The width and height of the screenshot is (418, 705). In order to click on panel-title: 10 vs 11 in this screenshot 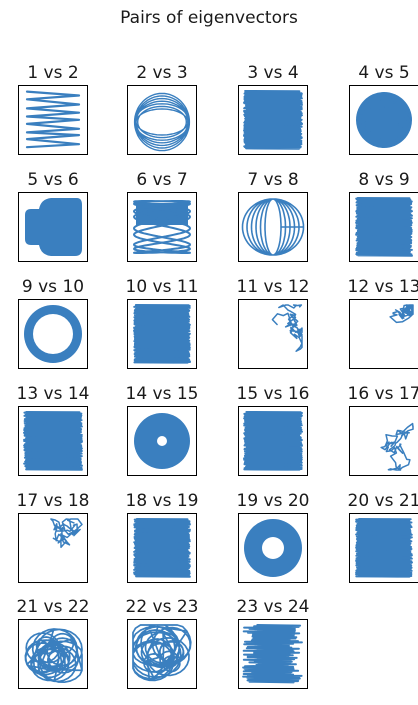, I will do `click(162, 287)`.